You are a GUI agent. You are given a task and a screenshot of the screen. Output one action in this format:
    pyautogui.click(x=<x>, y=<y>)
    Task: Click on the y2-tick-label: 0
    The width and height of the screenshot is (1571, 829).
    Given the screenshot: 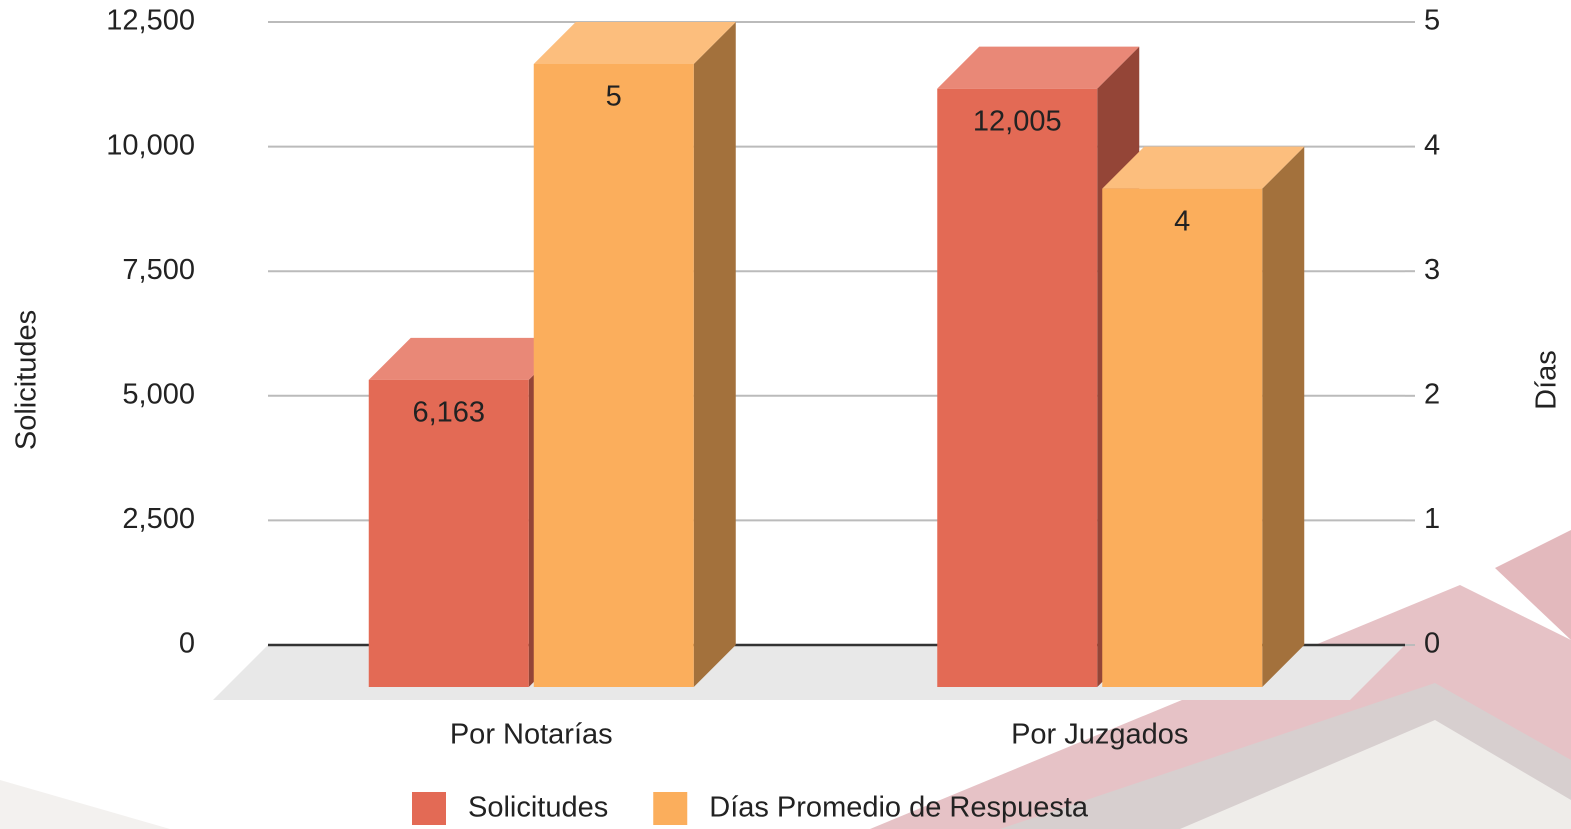 What is the action you would take?
    pyautogui.click(x=1432, y=644)
    